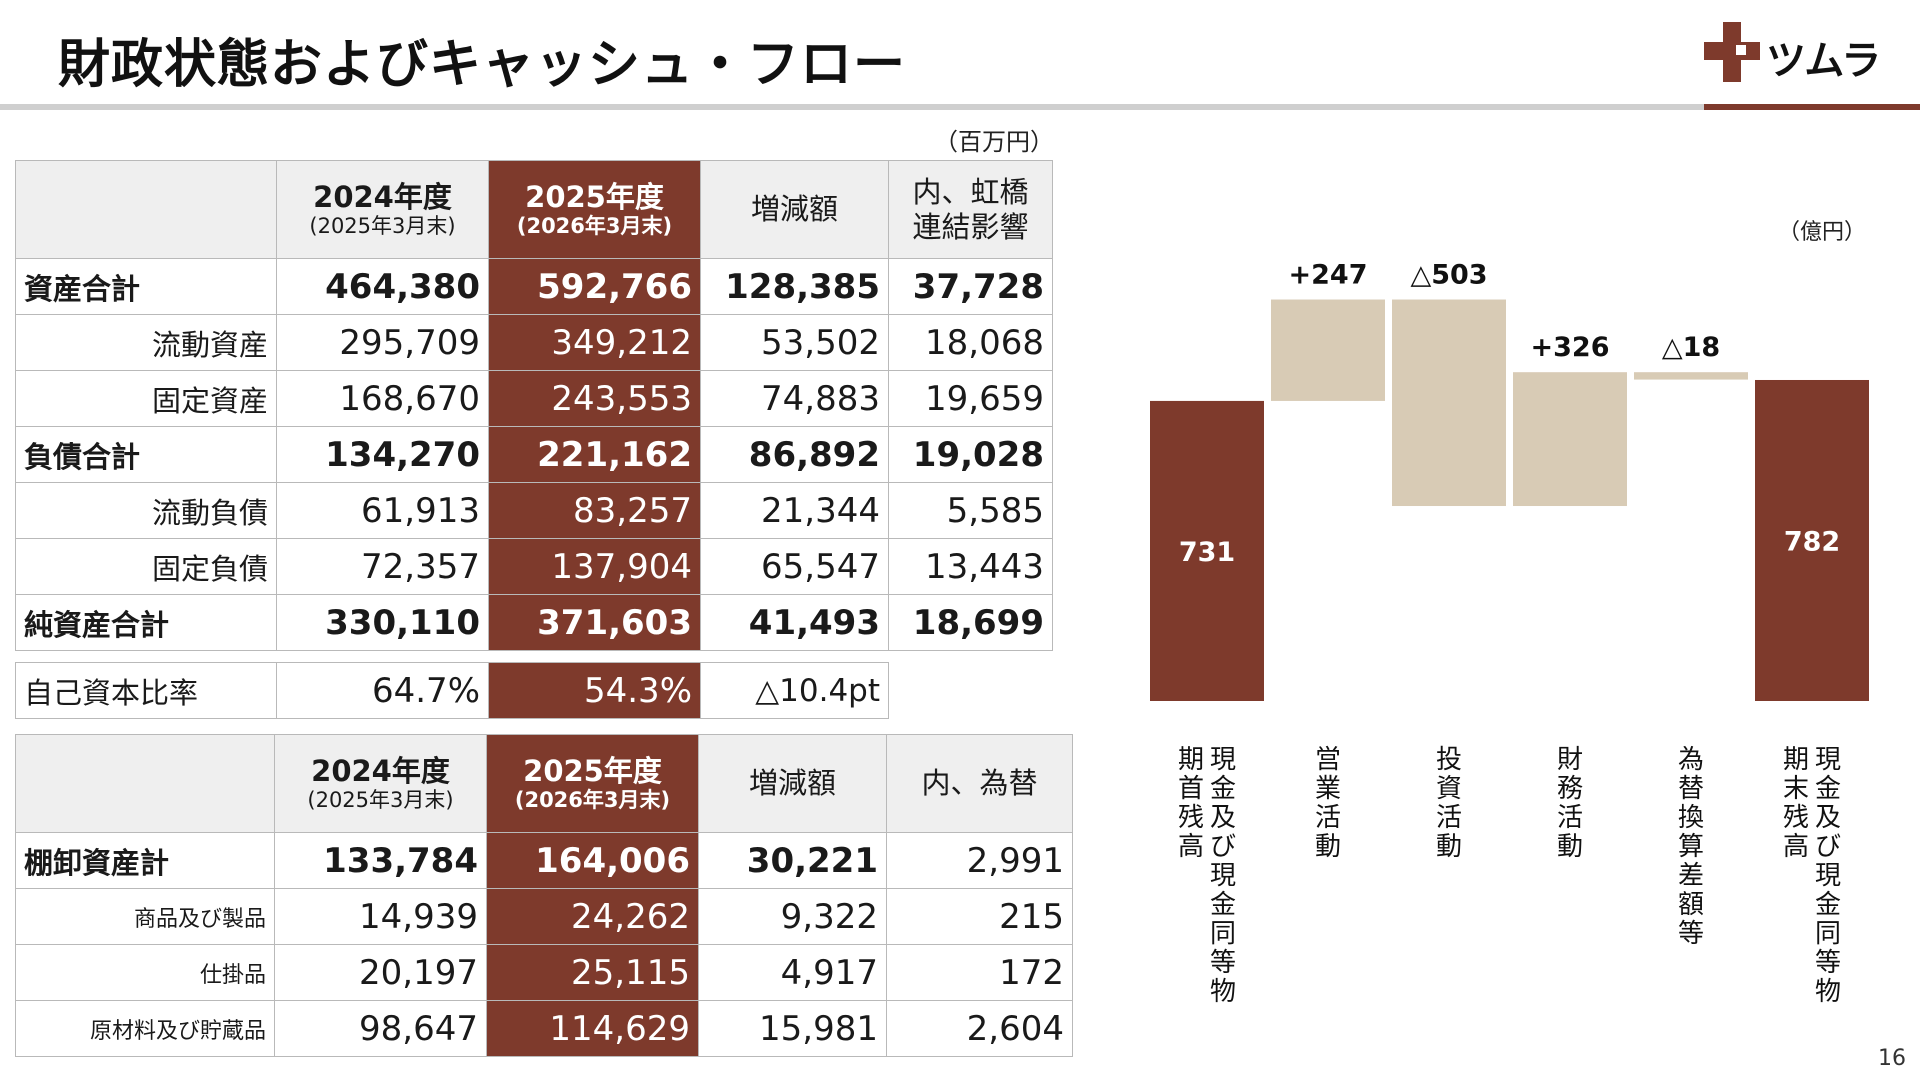 This screenshot has height=1080, width=1920. What do you see at coordinates (382, 622) in the screenshot?
I see `cell-fy2024: 330,110` at bounding box center [382, 622].